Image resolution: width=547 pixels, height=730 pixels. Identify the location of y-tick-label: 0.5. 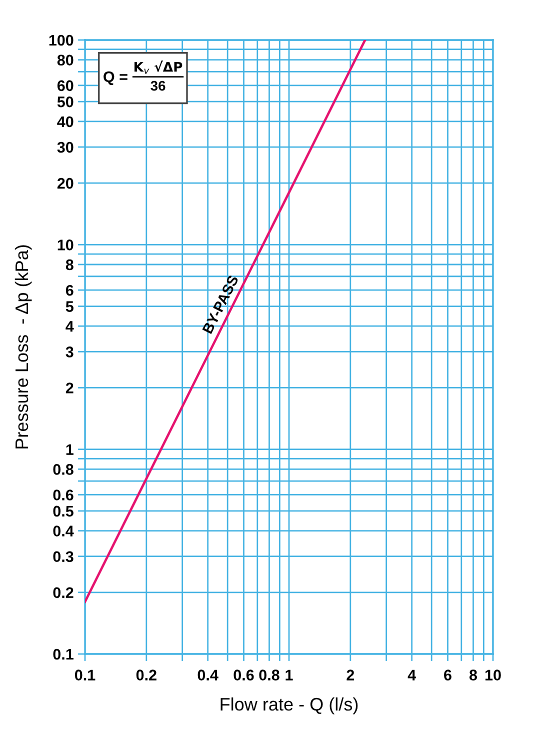
(63, 511).